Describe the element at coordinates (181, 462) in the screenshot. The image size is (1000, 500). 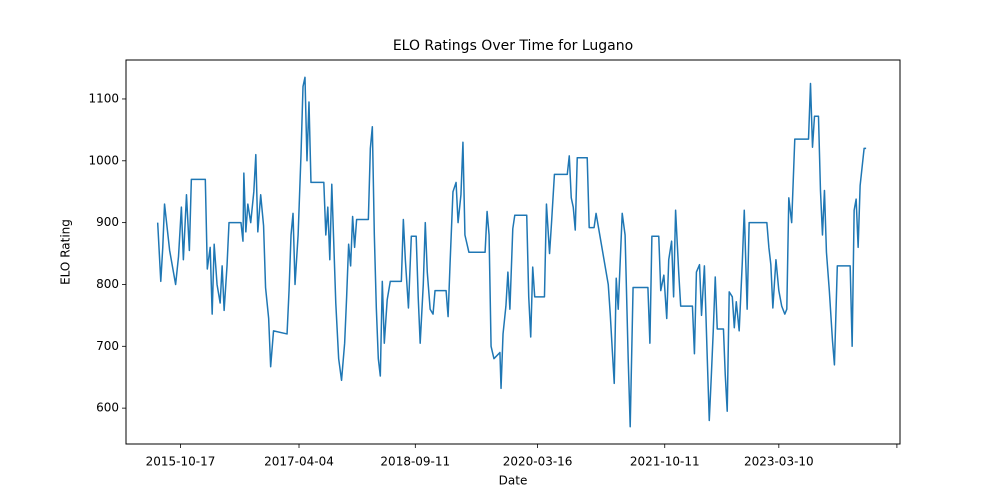
I see `x-tick-label: 2015-10-17` at that location.